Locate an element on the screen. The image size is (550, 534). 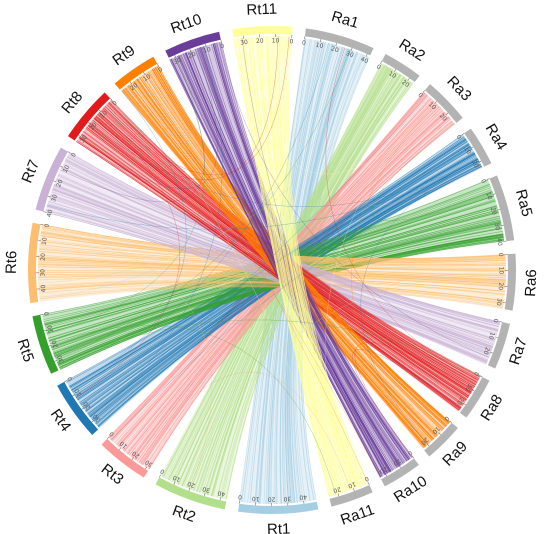
chromosome-label-ra2: Ra2 is located at coordinates (412, 50).